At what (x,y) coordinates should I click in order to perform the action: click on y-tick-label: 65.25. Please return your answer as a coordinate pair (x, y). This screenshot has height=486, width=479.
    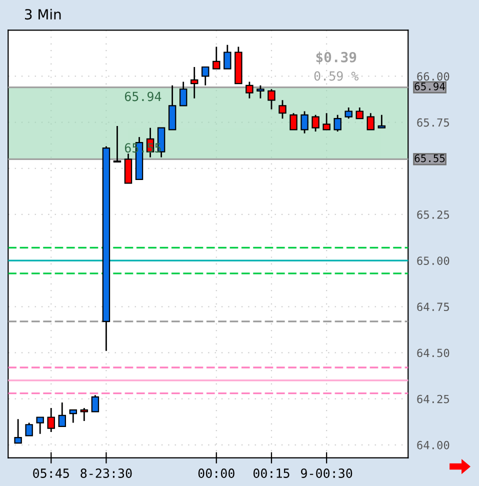
    Looking at the image, I should click on (433, 214).